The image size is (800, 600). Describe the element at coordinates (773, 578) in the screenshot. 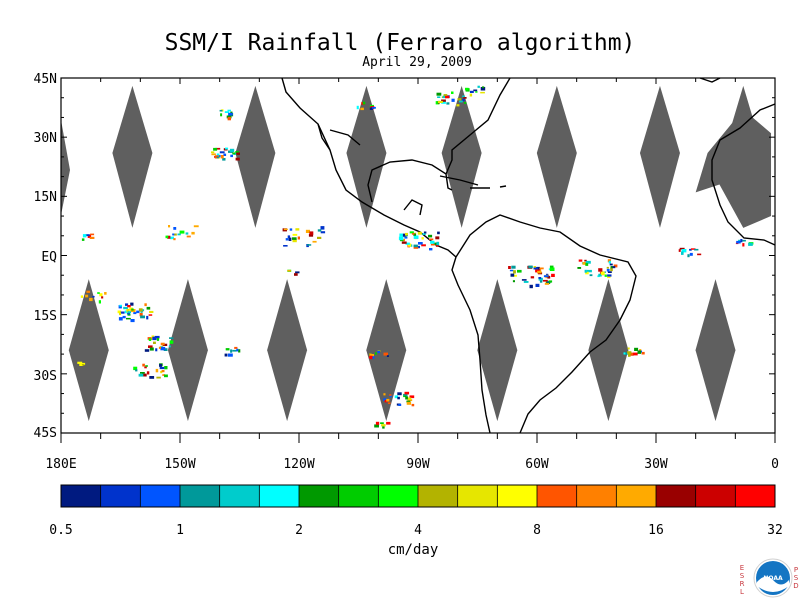

I see `noaa-logo-text: NOAA` at that location.